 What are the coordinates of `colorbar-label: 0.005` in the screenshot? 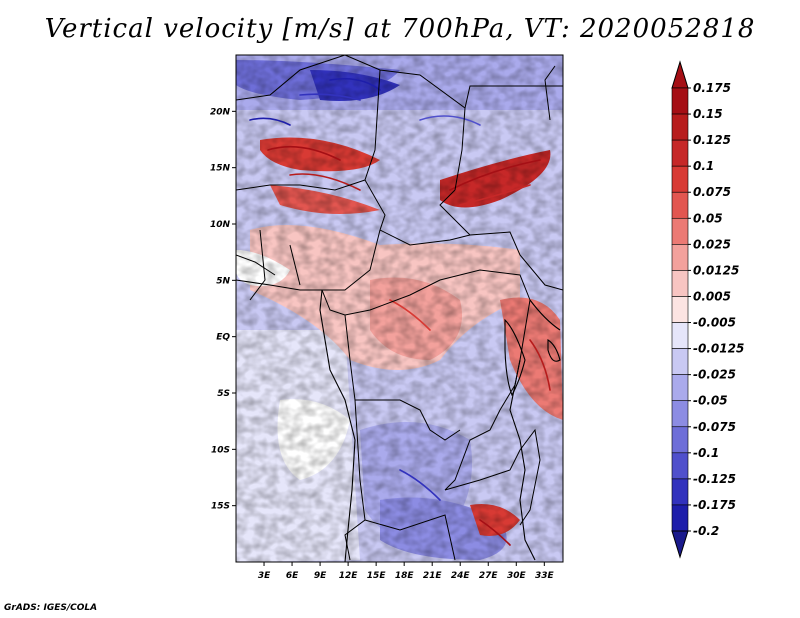 It's located at (712, 296).